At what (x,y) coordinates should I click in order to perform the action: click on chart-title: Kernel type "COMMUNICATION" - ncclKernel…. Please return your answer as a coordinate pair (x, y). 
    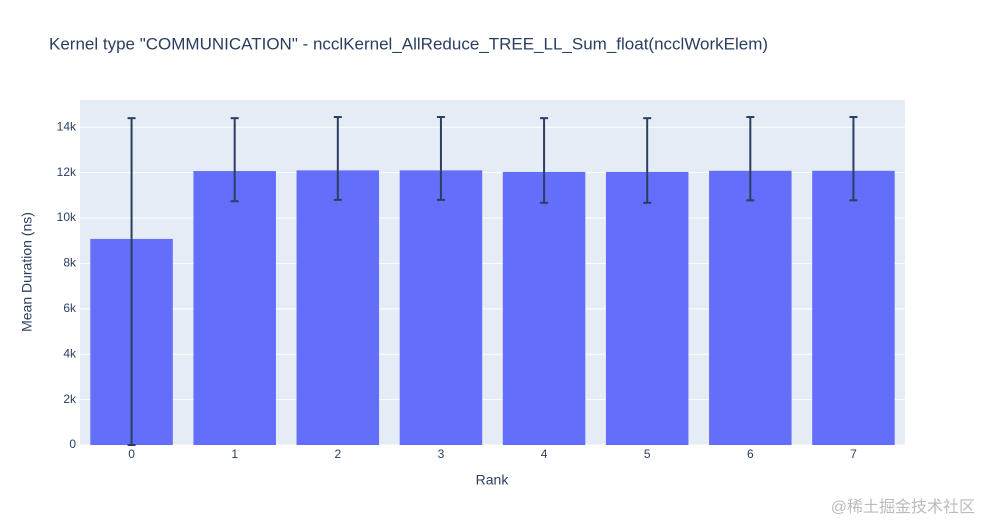
    Looking at the image, I should click on (408, 43).